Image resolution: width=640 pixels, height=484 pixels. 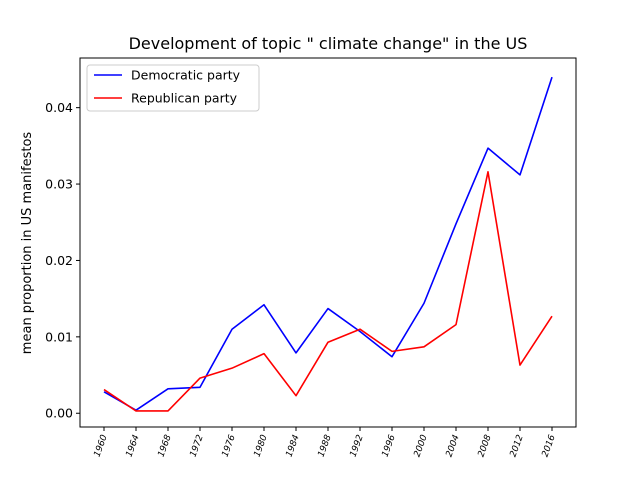 I want to click on y-tick-label: 0.00, so click(x=59, y=413).